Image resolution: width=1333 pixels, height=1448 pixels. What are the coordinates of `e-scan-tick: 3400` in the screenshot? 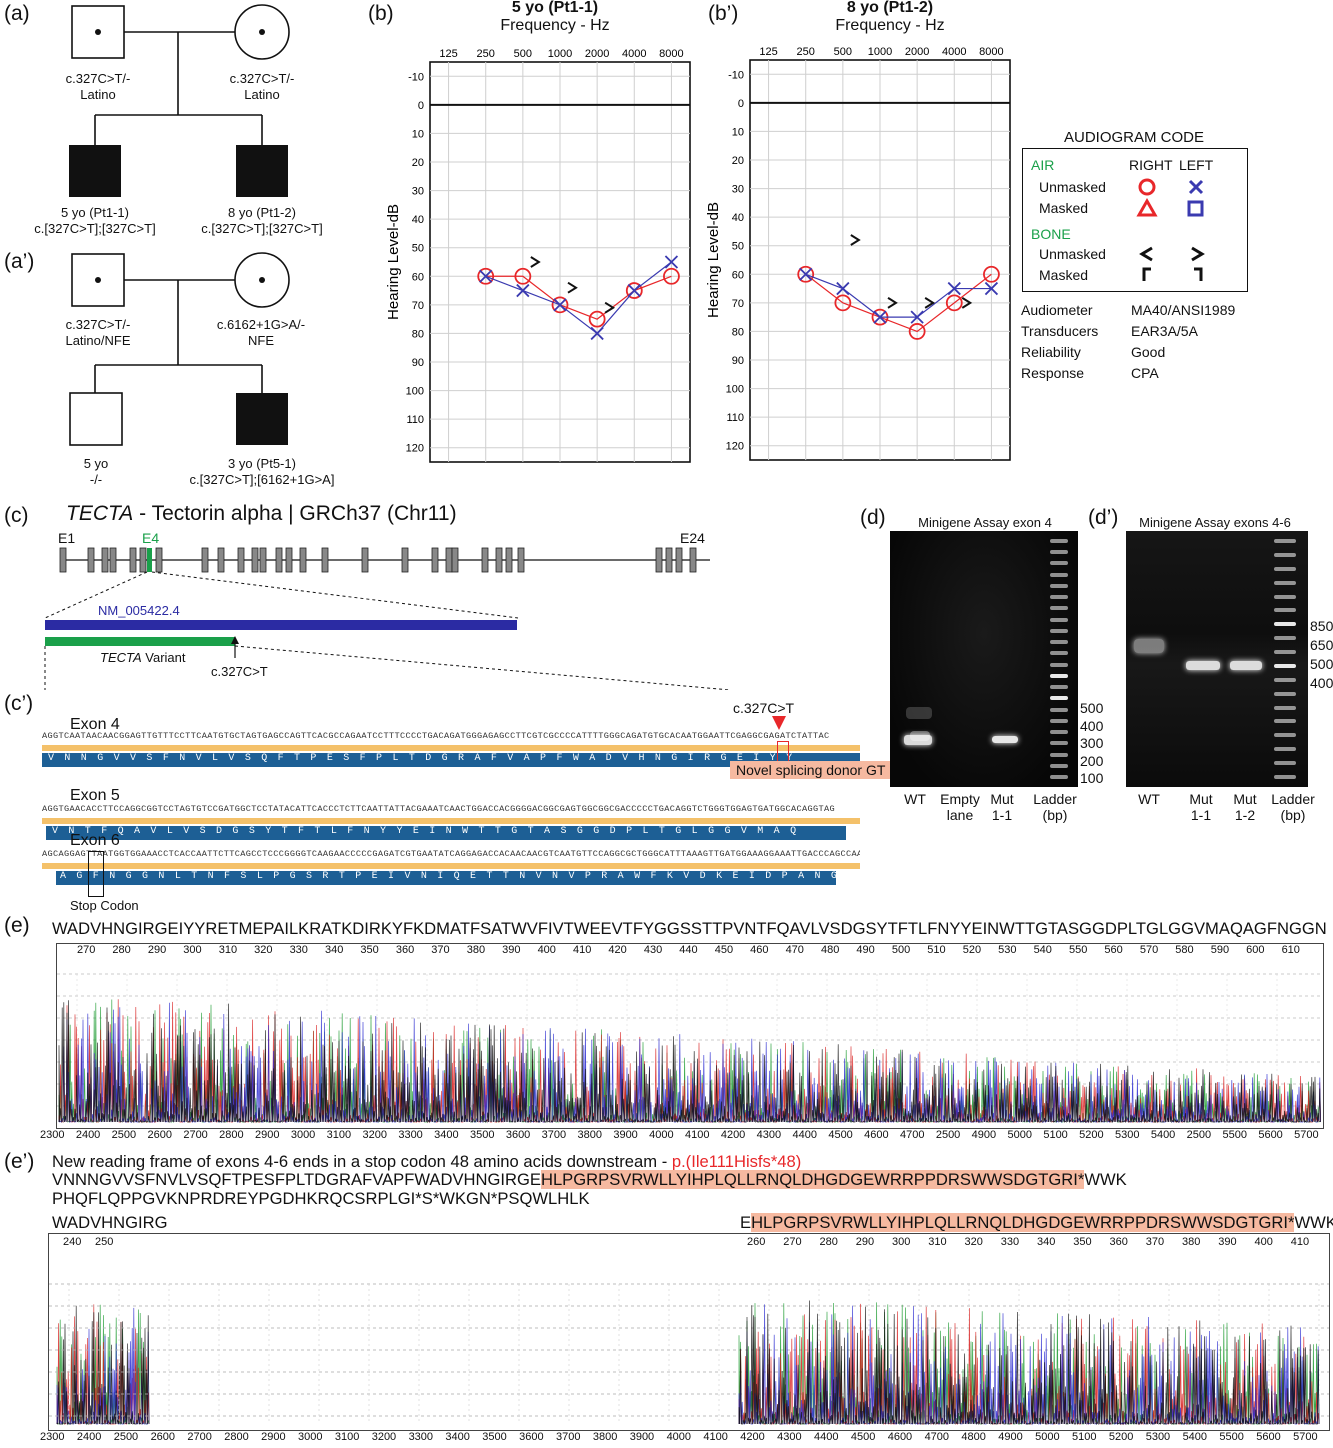 It's located at (446, 1135).